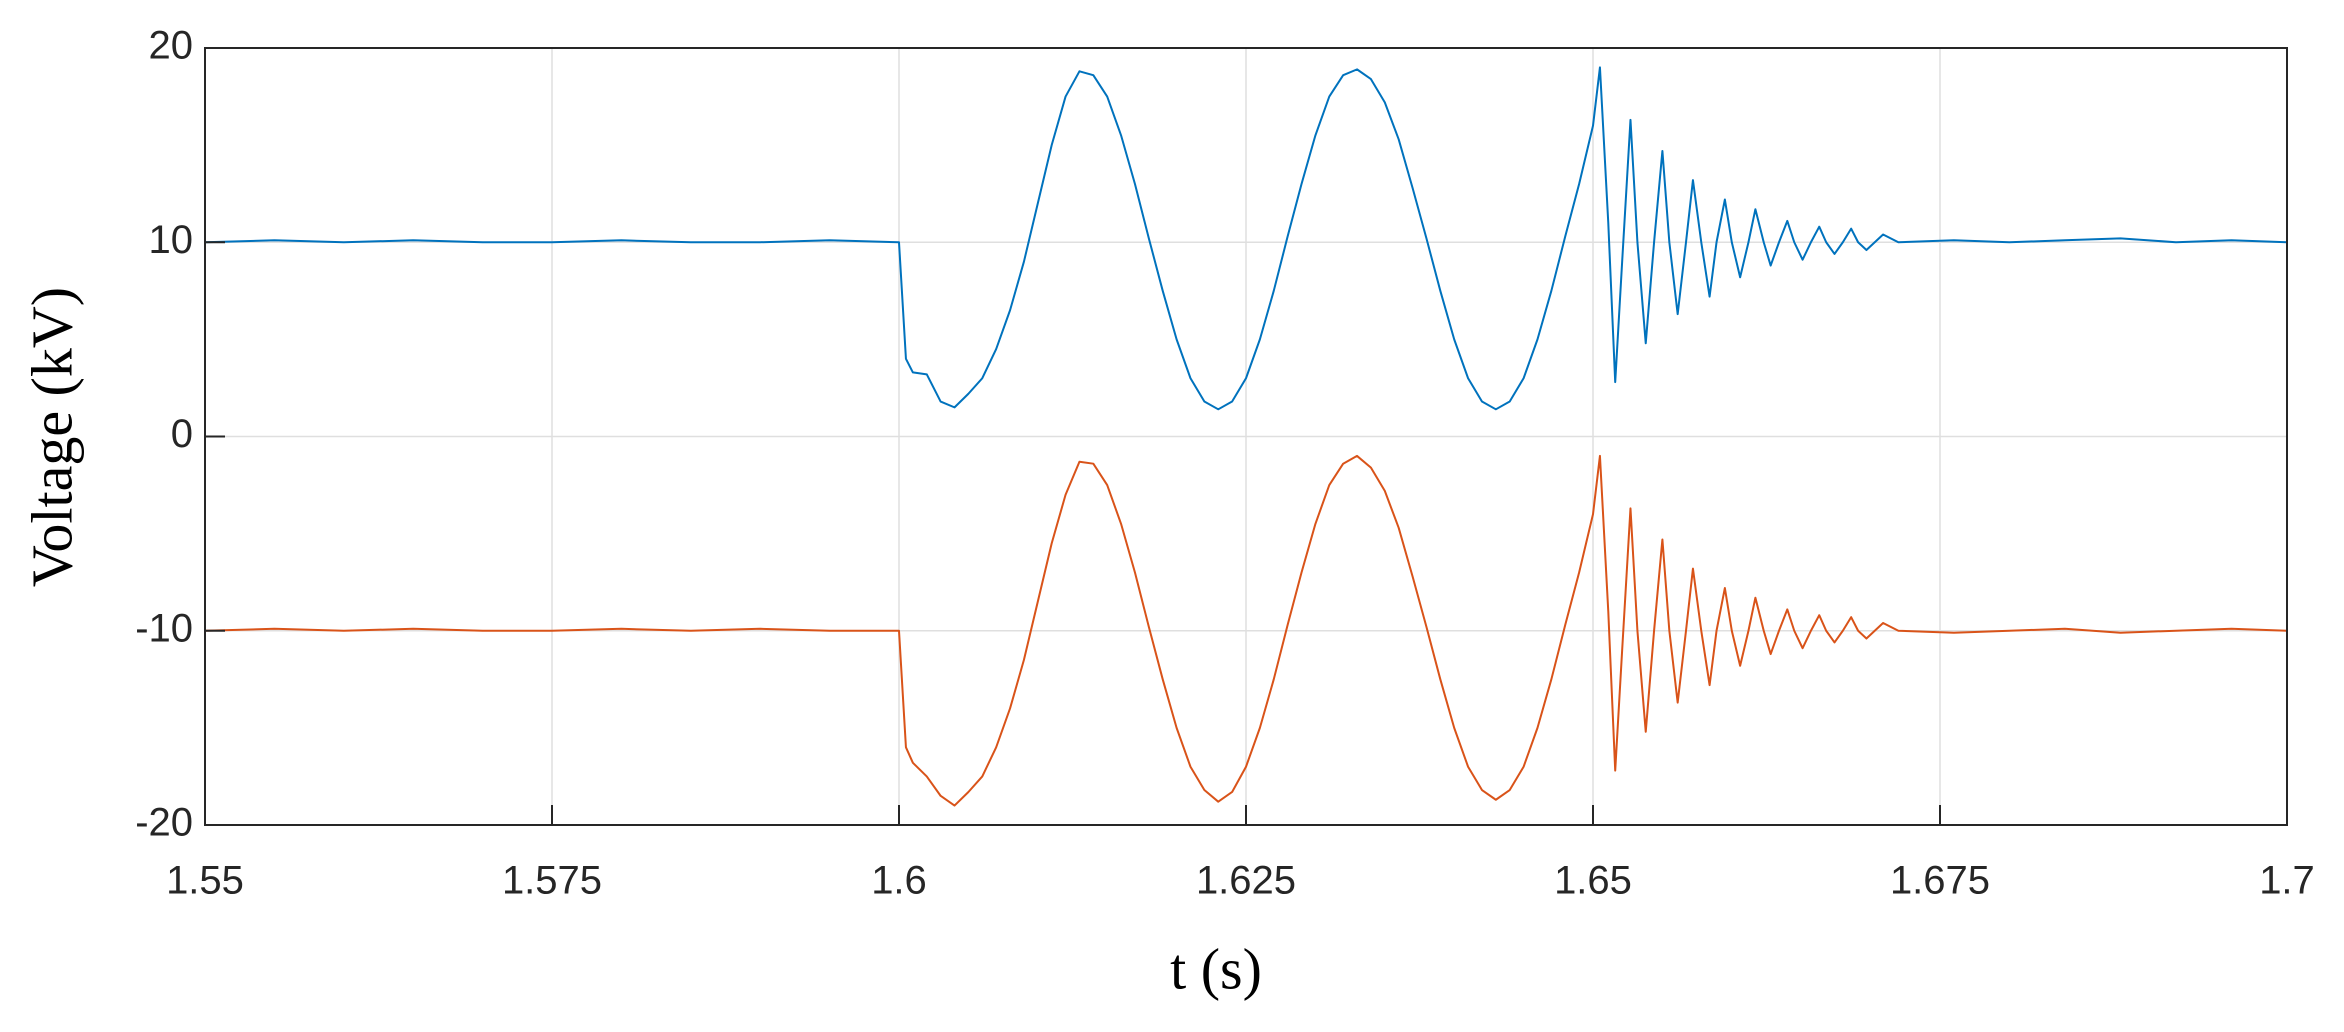  What do you see at coordinates (164, 823) in the screenshot?
I see `y-tick-label: -20` at bounding box center [164, 823].